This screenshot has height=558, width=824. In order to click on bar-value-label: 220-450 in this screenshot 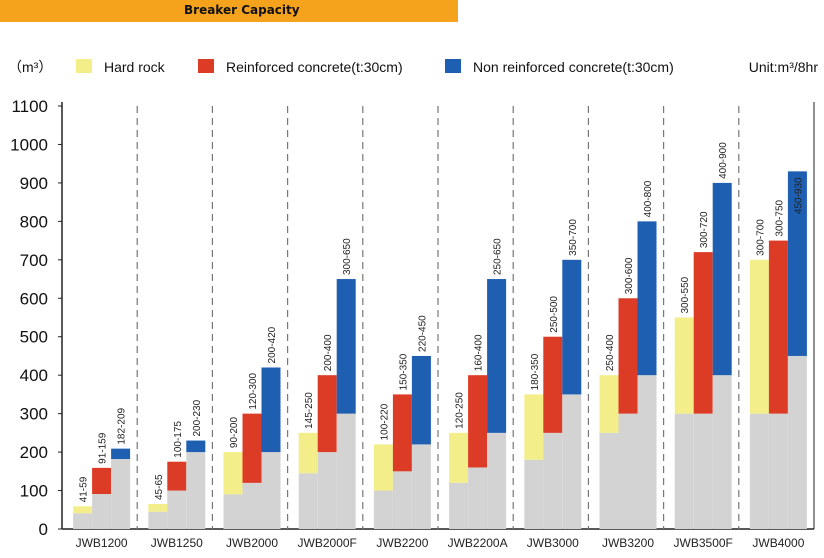, I will do `click(422, 333)`.